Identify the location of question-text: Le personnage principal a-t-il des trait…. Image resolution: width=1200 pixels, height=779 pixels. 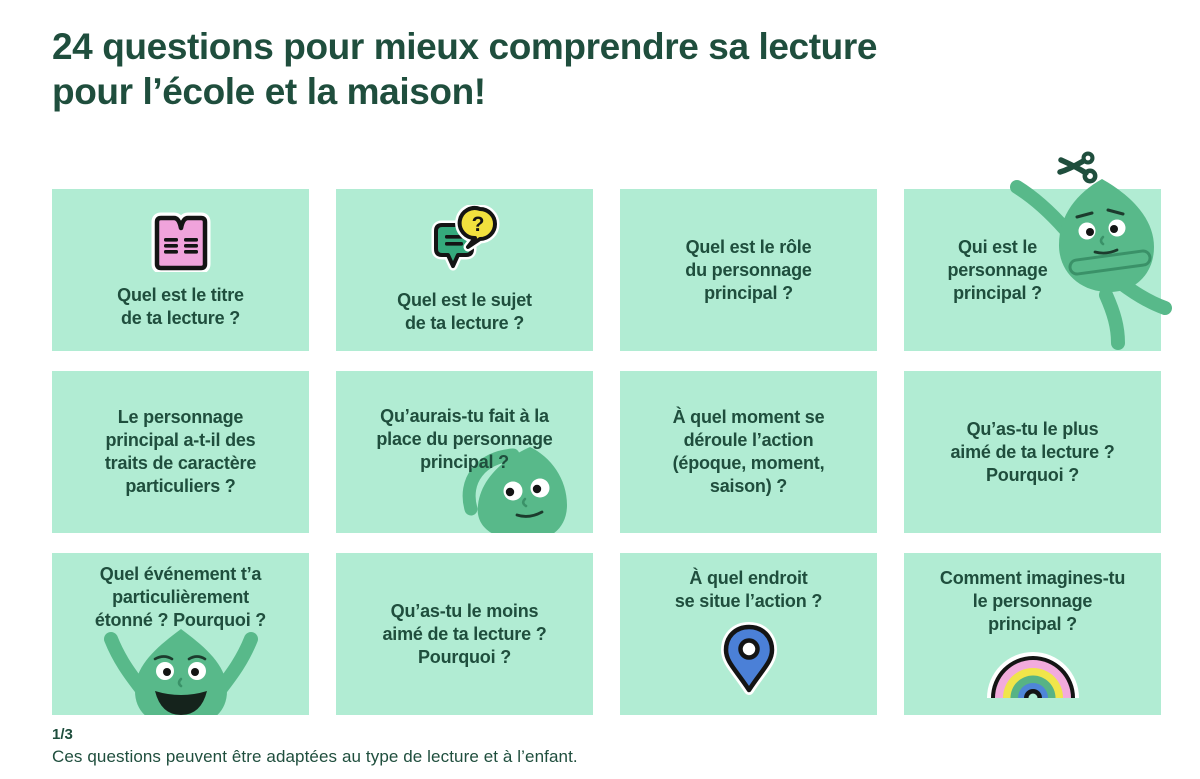
(180, 451).